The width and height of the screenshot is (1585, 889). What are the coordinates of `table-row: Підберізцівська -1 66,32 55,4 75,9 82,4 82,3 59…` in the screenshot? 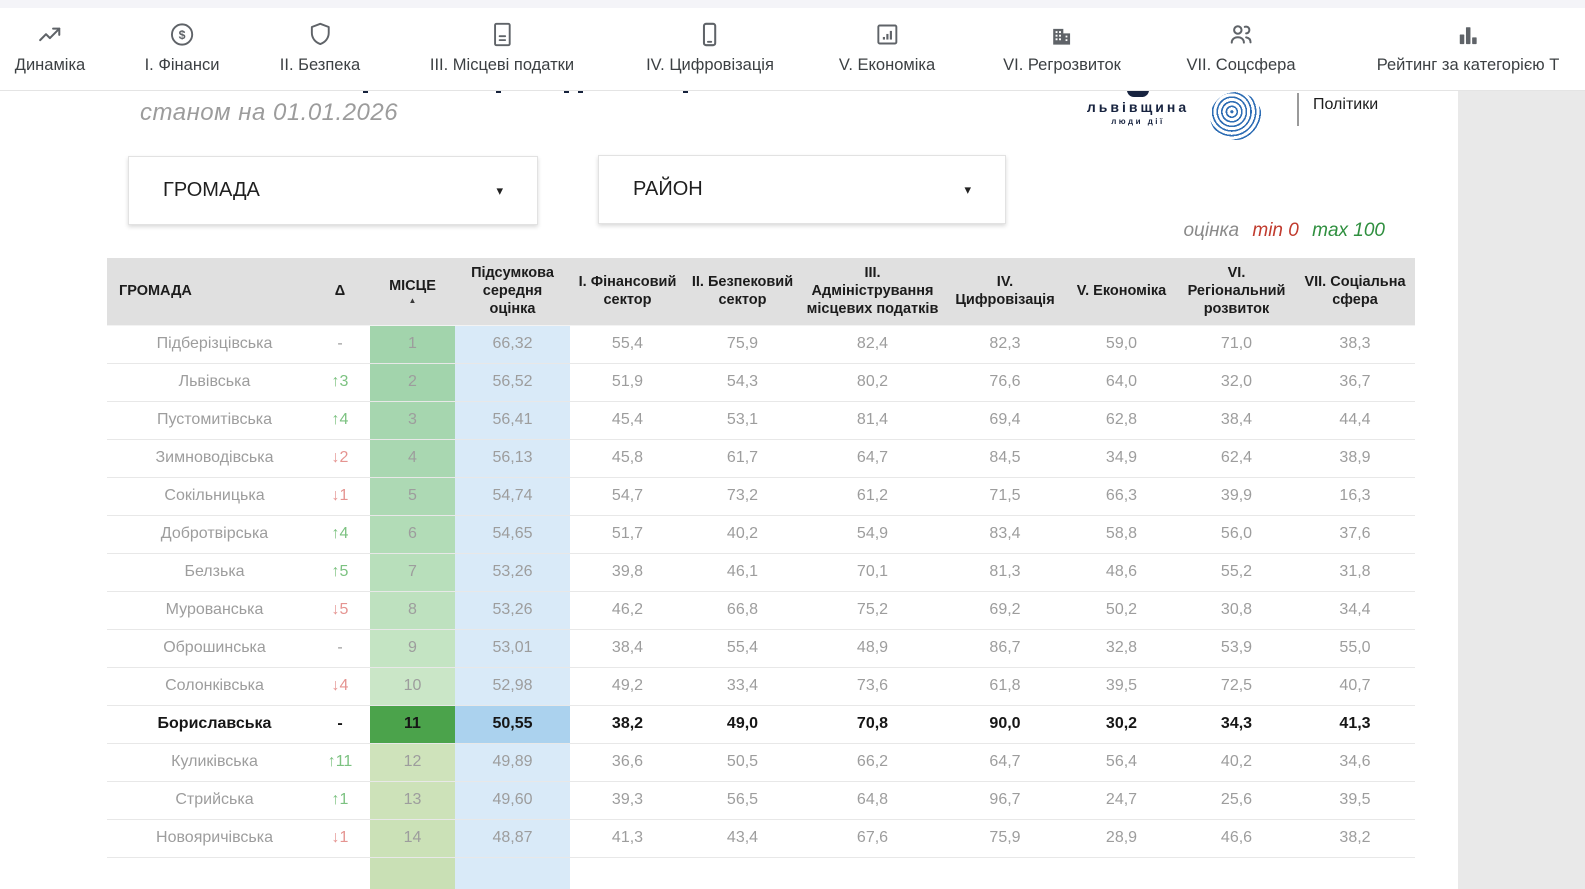 It's located at (761, 343).